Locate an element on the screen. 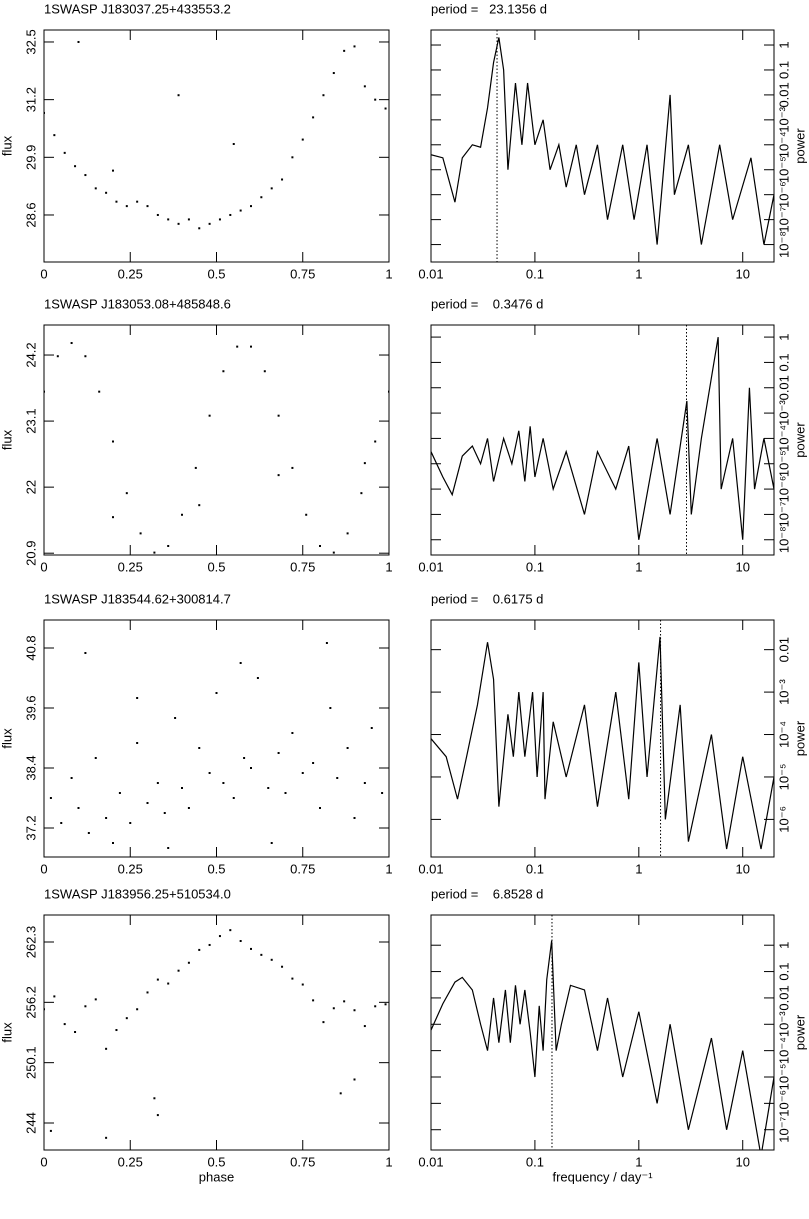  y-tick-label: 256.2 is located at coordinates (30, 1002).